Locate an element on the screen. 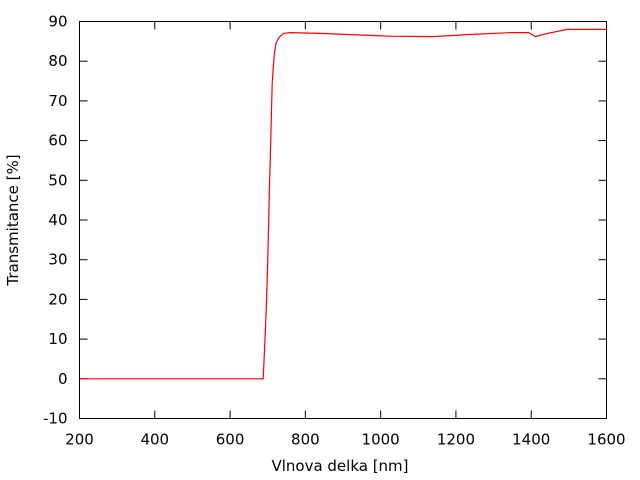  y-tick-label: 50 is located at coordinates (57, 180).